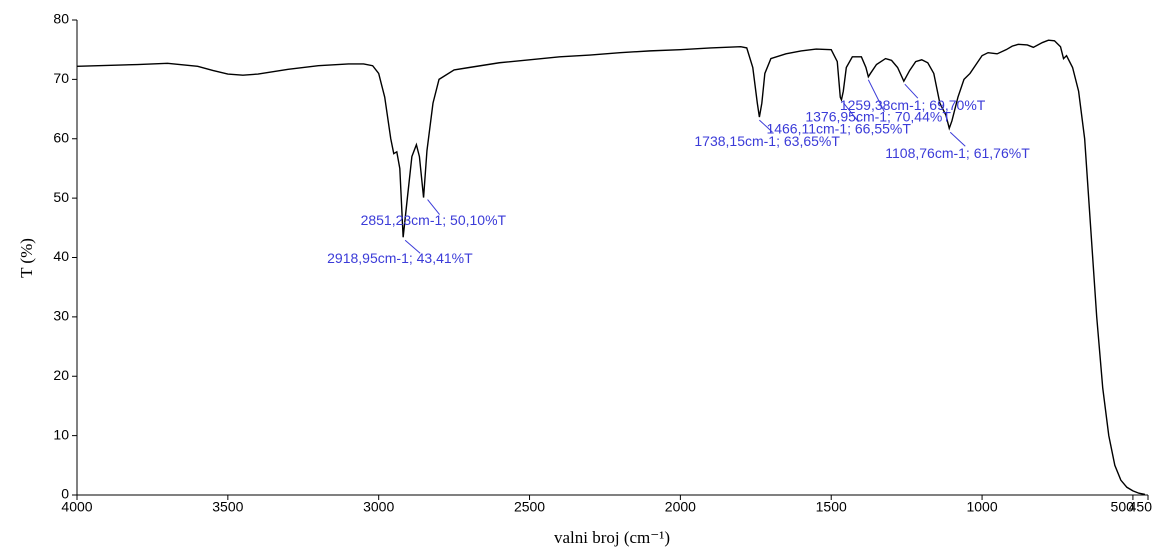 This screenshot has width=1166, height=553. Describe the element at coordinates (981, 507) in the screenshot. I see `x-tick-label: 1000` at that location.